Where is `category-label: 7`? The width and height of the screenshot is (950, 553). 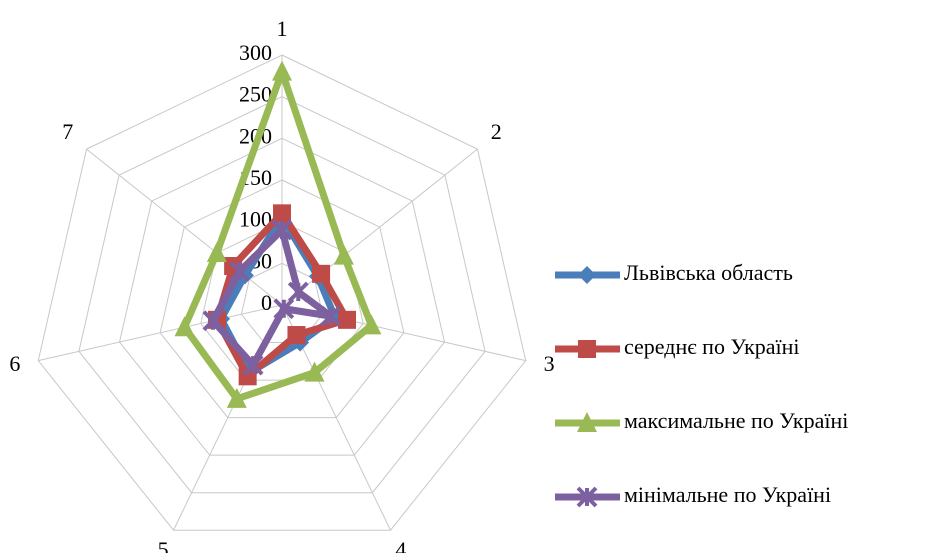
category-label: 7 is located at coordinates (67, 131).